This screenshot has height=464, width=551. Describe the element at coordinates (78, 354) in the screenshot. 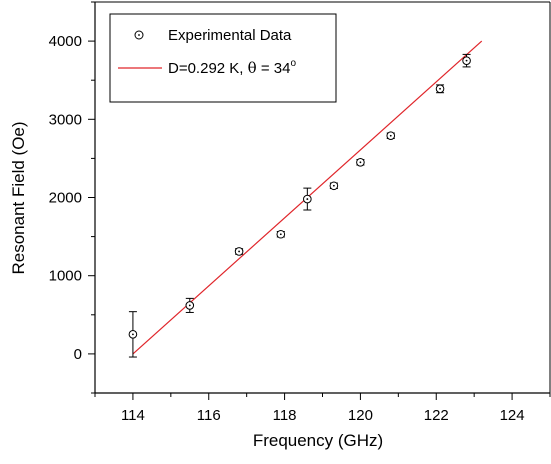

I see `y-tick-label: 0` at that location.